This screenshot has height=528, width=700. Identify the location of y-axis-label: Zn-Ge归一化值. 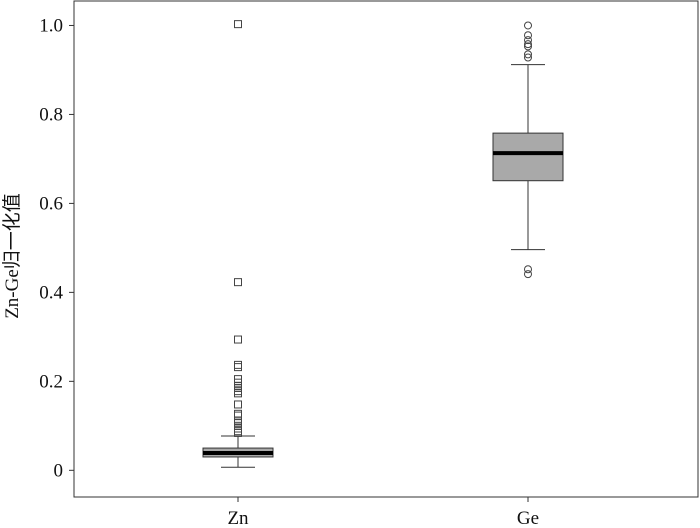
(12, 256).